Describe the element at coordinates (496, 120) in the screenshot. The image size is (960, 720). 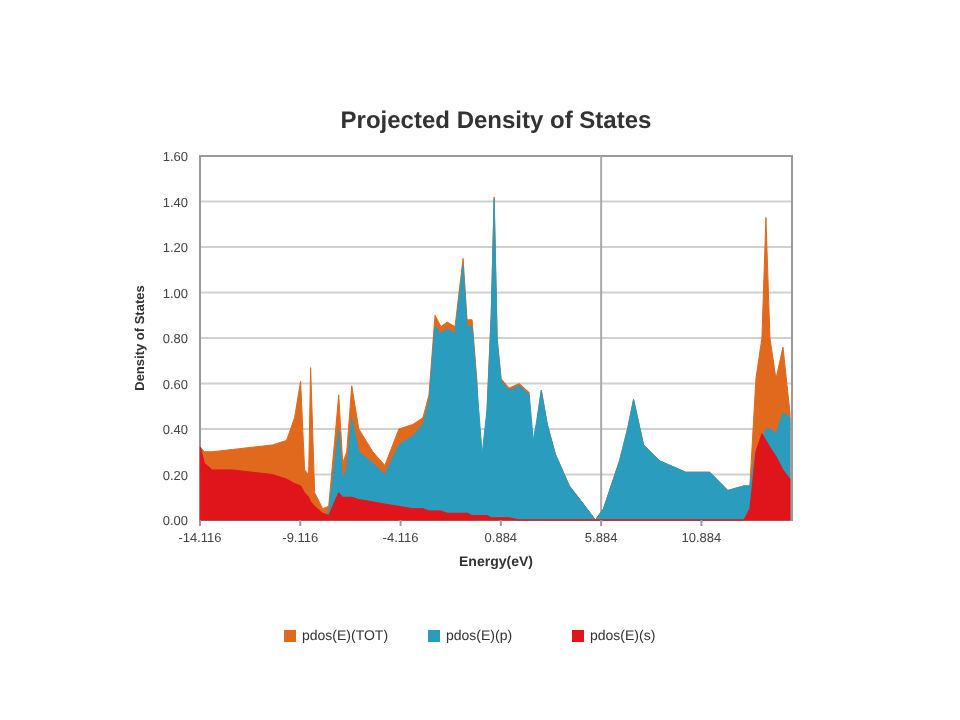
I see `chart-title: Projected Density of States` at that location.